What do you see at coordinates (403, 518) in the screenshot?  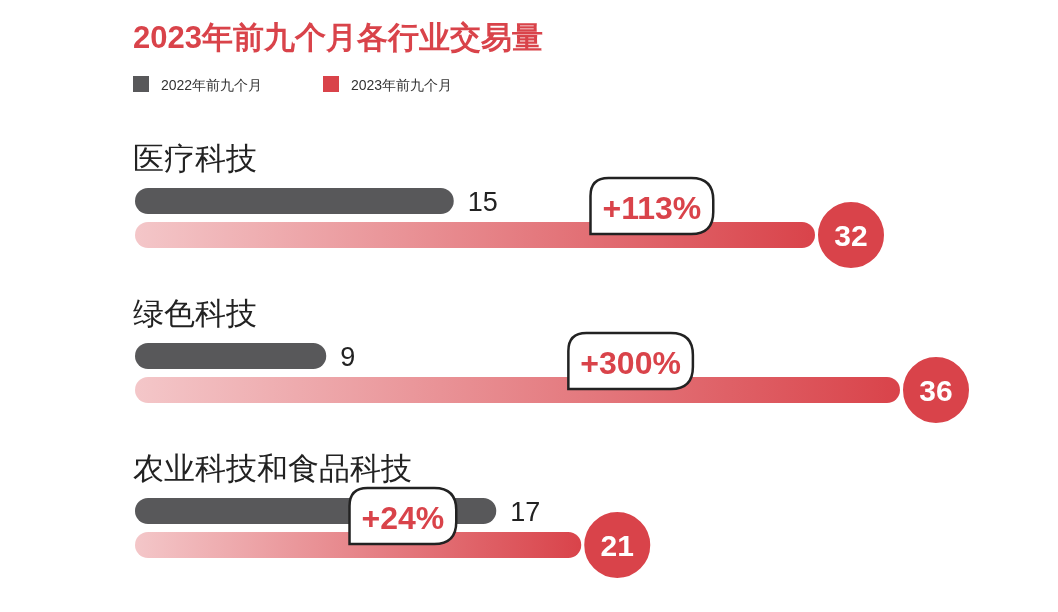 I see `annotation: +24%` at bounding box center [403, 518].